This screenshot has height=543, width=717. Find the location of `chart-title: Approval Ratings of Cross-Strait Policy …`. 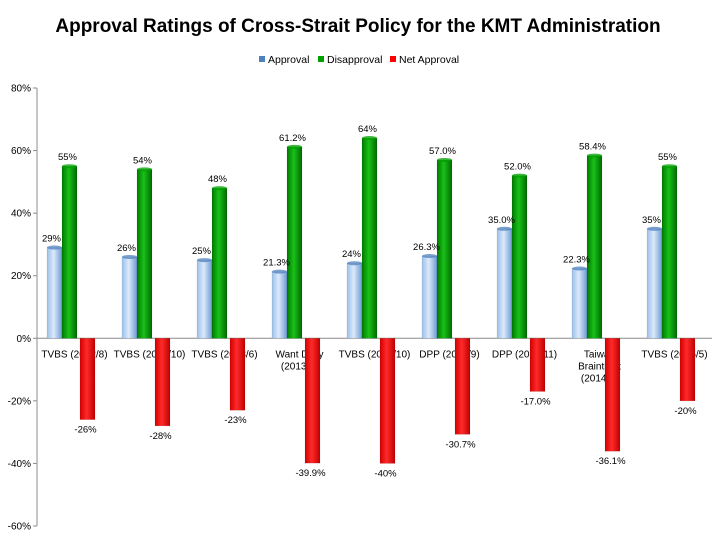

chart-title: Approval Ratings of Cross-Strait Policy … is located at coordinates (357, 26).